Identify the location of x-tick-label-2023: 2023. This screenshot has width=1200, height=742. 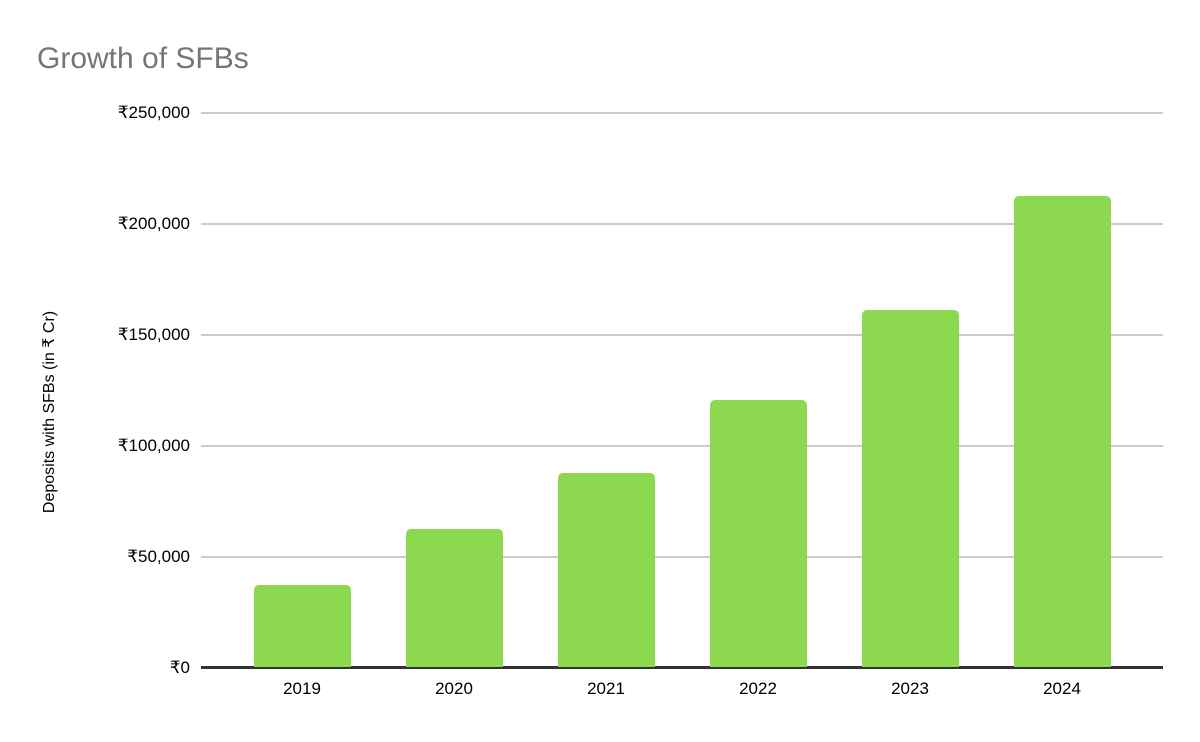
(910, 688).